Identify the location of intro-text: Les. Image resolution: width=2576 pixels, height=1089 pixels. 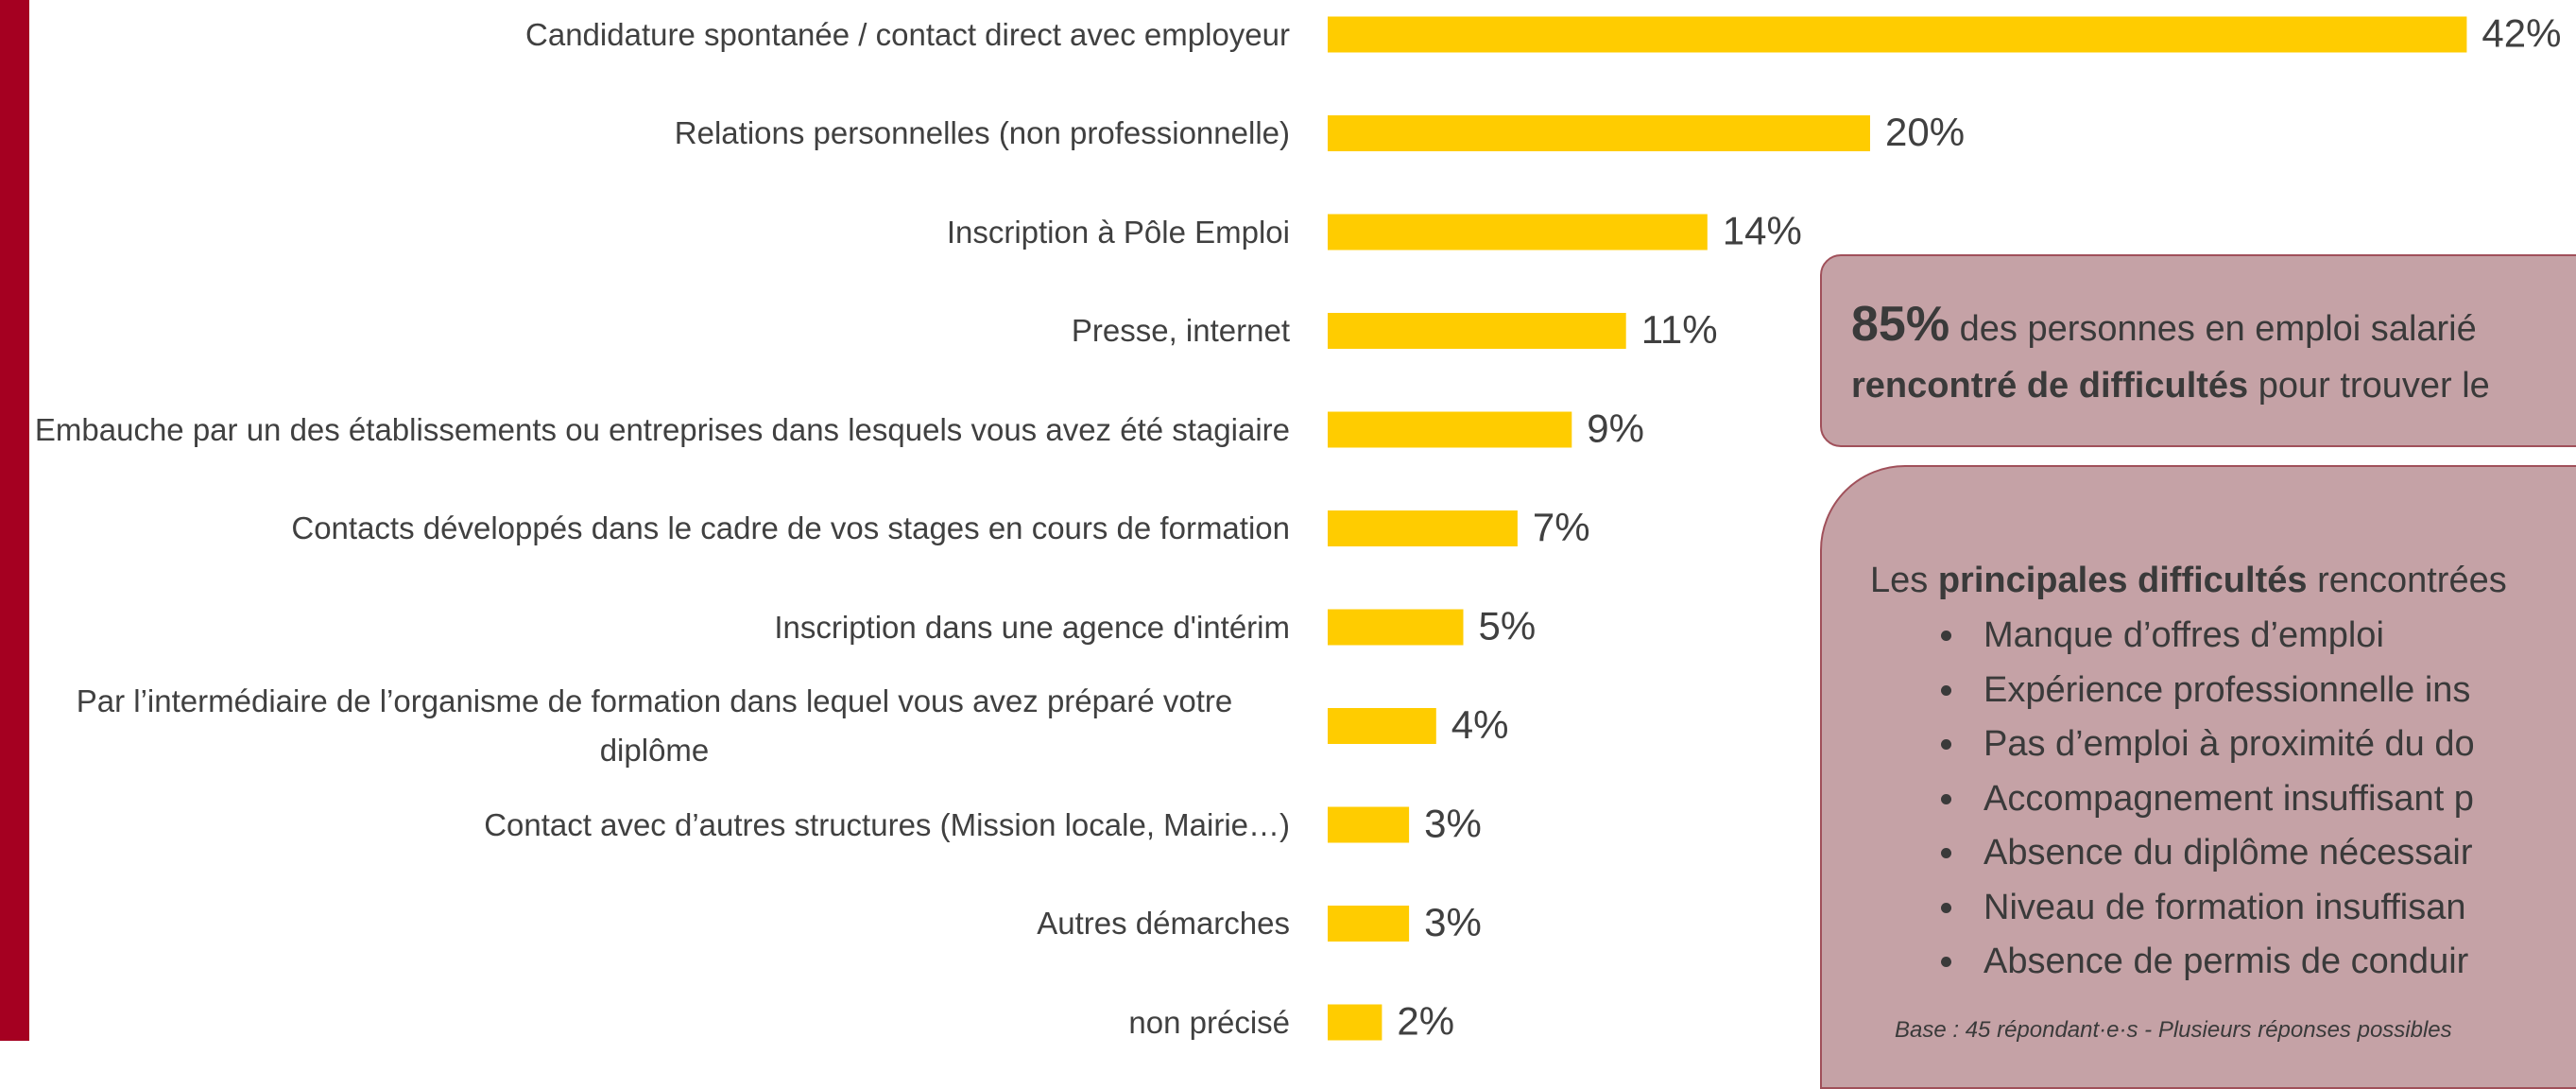
(1899, 580).